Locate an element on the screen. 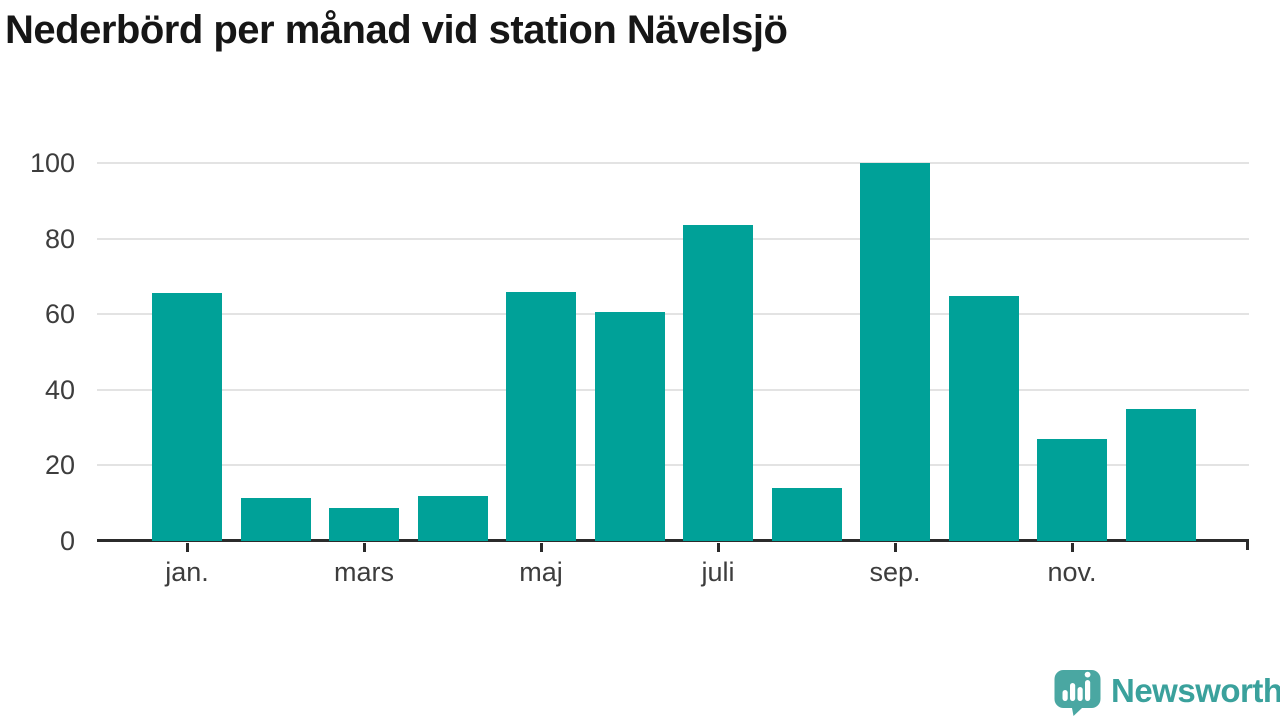 The height and width of the screenshot is (720, 1280). y-axis-label-80: 80 is located at coordinates (59, 238).